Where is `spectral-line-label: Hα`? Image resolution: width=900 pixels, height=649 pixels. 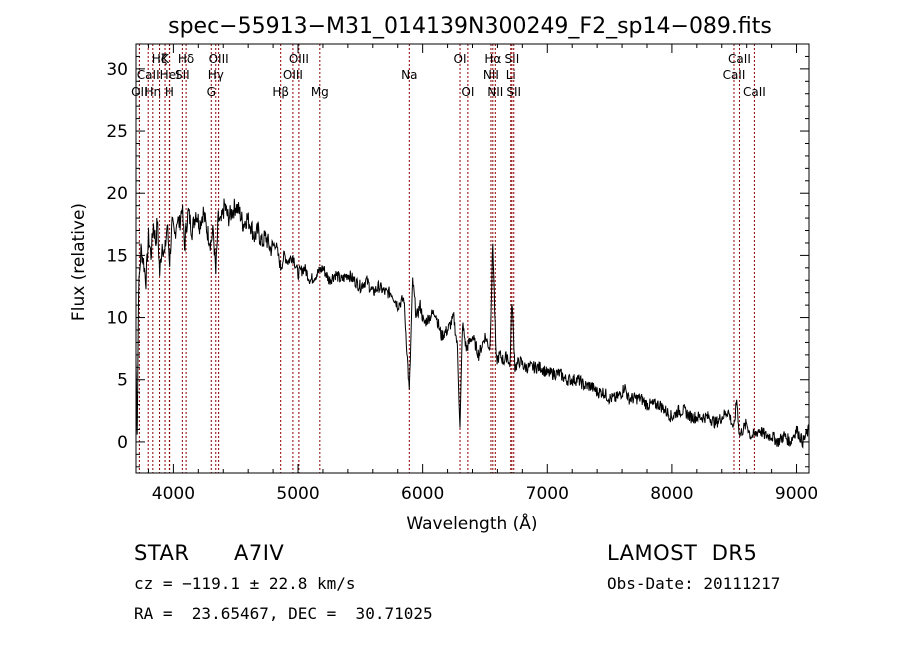
spectral-line-label: Hα is located at coordinates (492, 59).